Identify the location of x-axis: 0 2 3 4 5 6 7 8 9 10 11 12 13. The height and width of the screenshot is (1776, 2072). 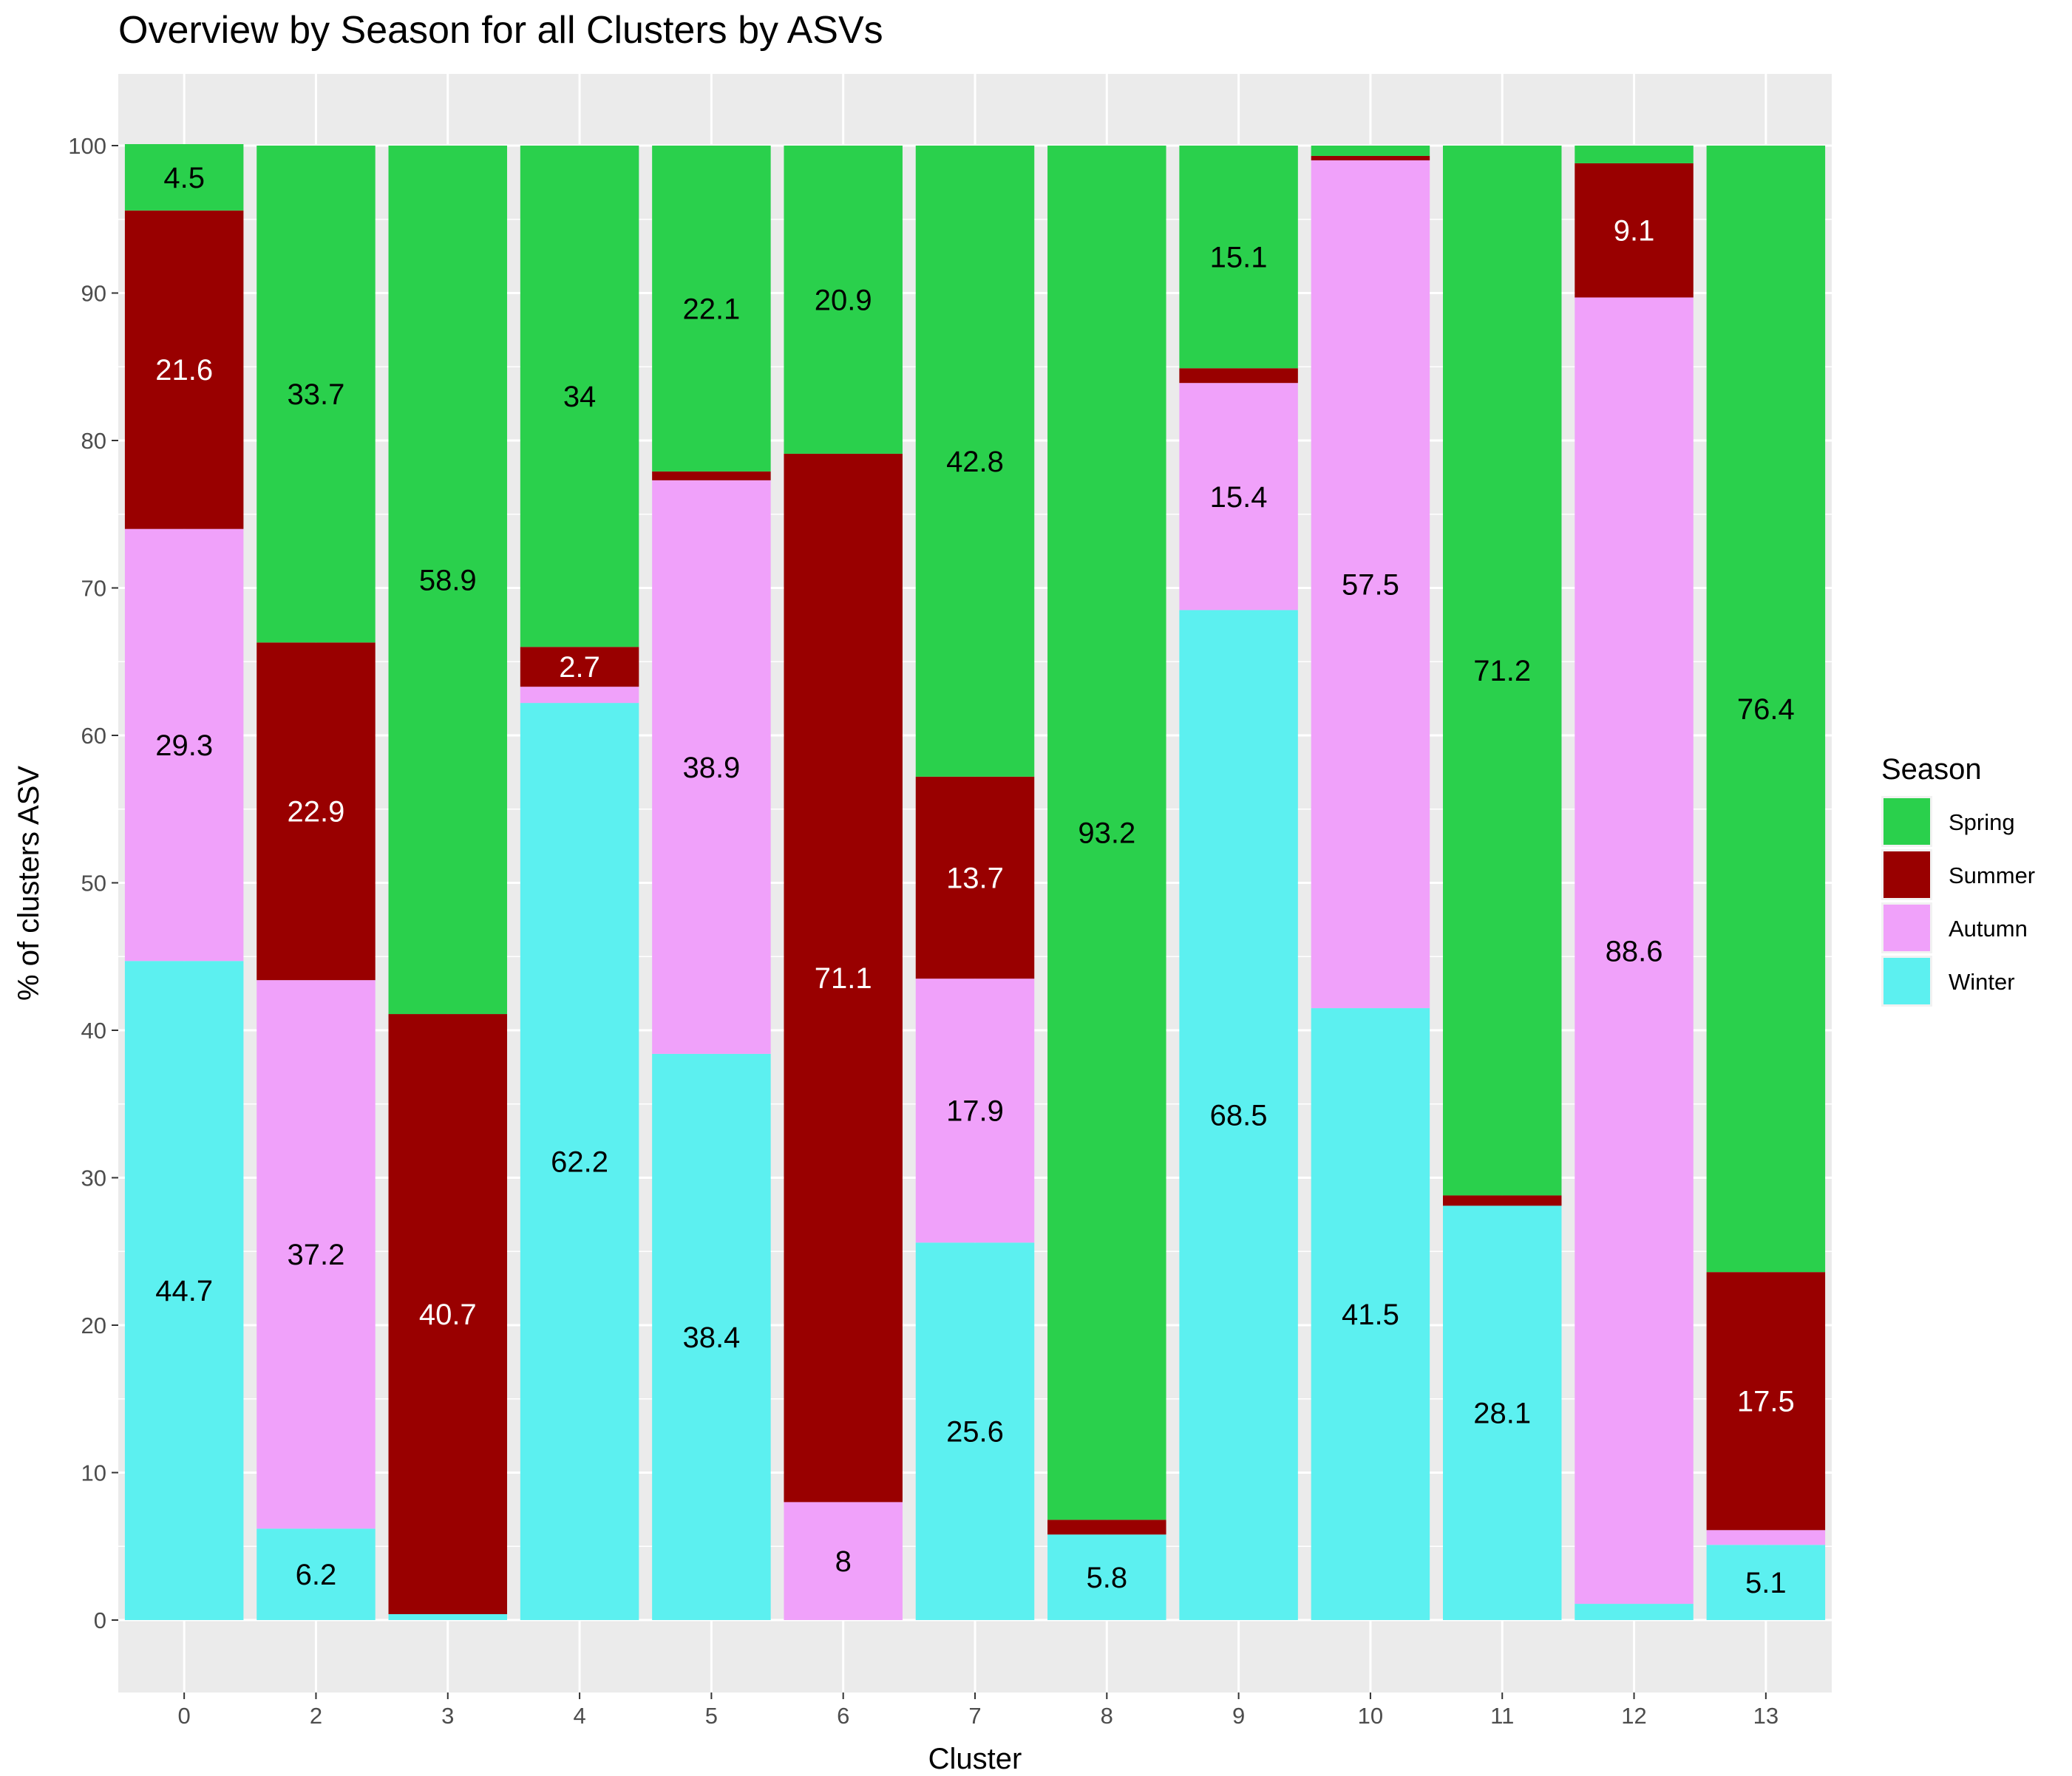
(979, 1710).